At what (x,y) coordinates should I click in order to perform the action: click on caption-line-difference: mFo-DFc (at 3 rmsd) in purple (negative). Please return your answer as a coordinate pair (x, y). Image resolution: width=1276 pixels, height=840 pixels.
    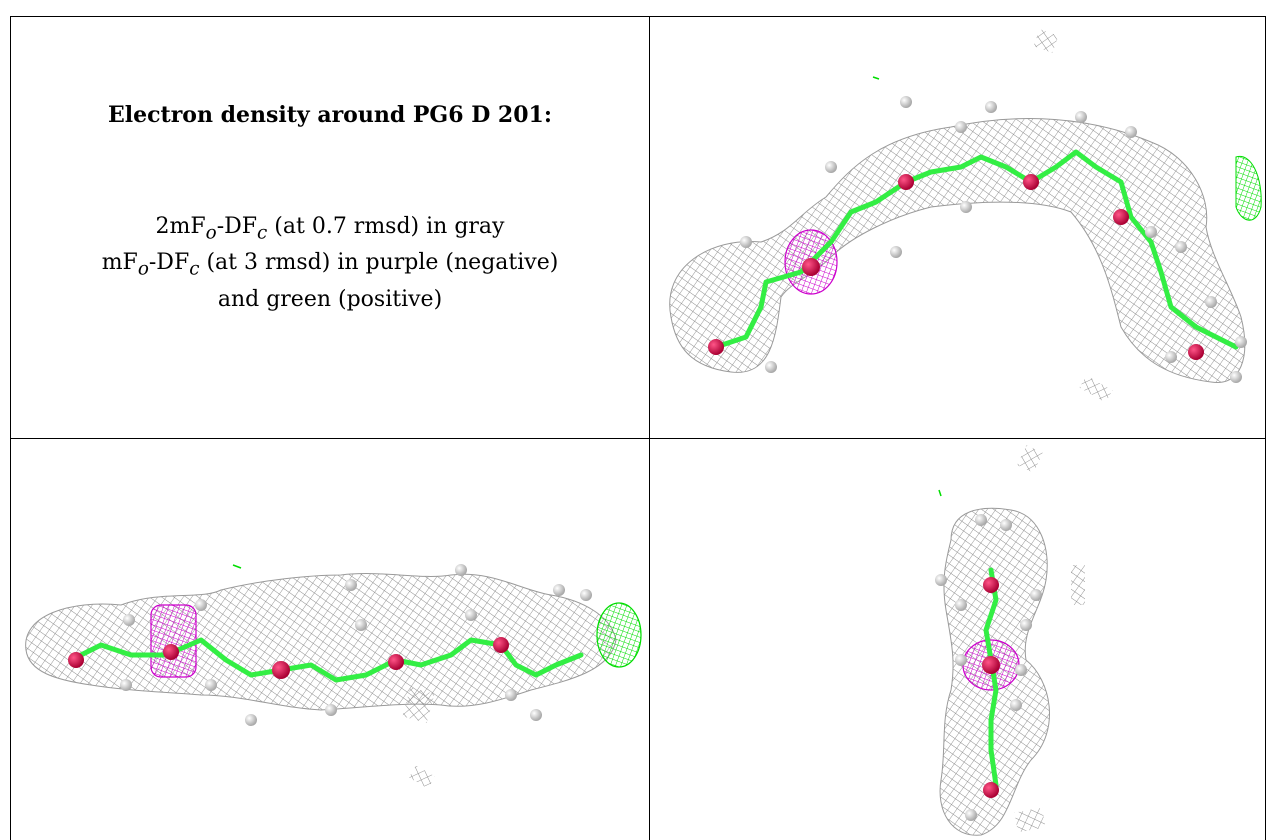
    Looking at the image, I should click on (330, 265).